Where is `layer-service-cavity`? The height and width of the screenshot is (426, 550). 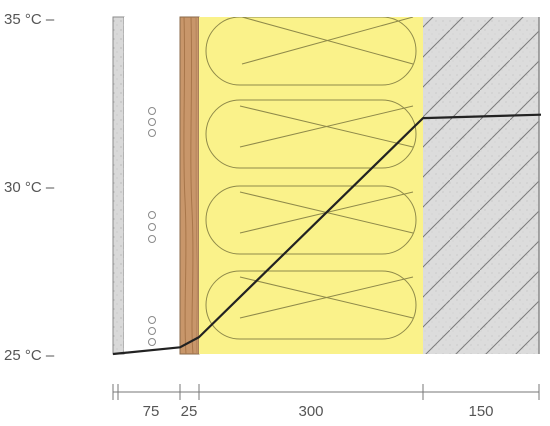
layer-service-cavity is located at coordinates (152, 185).